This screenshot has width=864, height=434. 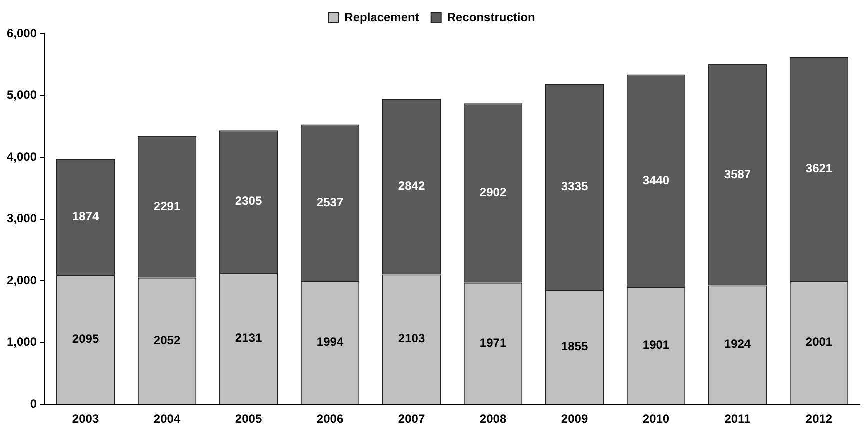 I want to click on data-label: 3621, so click(x=819, y=168).